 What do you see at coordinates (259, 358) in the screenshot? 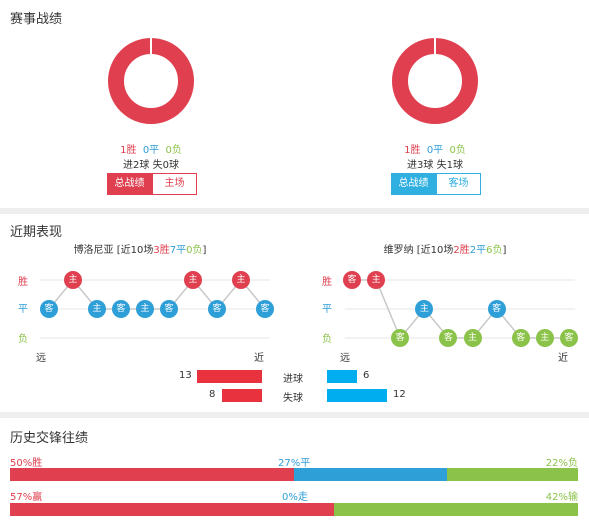
I see `home-axis-near: 近` at bounding box center [259, 358].